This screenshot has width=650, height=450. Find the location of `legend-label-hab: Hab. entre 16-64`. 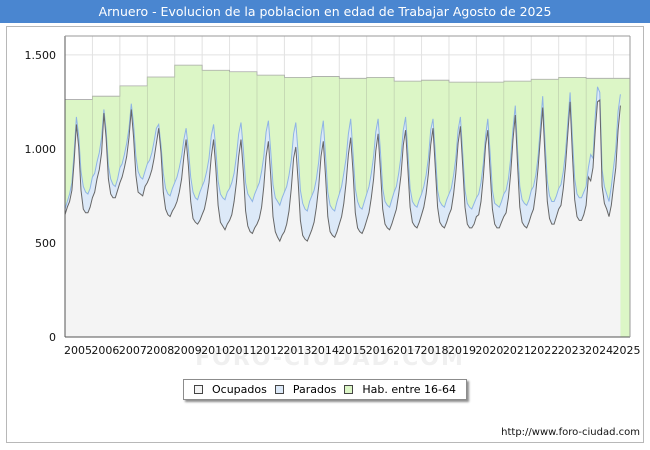

legend-label-hab: Hab. entre 16-64 is located at coordinates (409, 389).